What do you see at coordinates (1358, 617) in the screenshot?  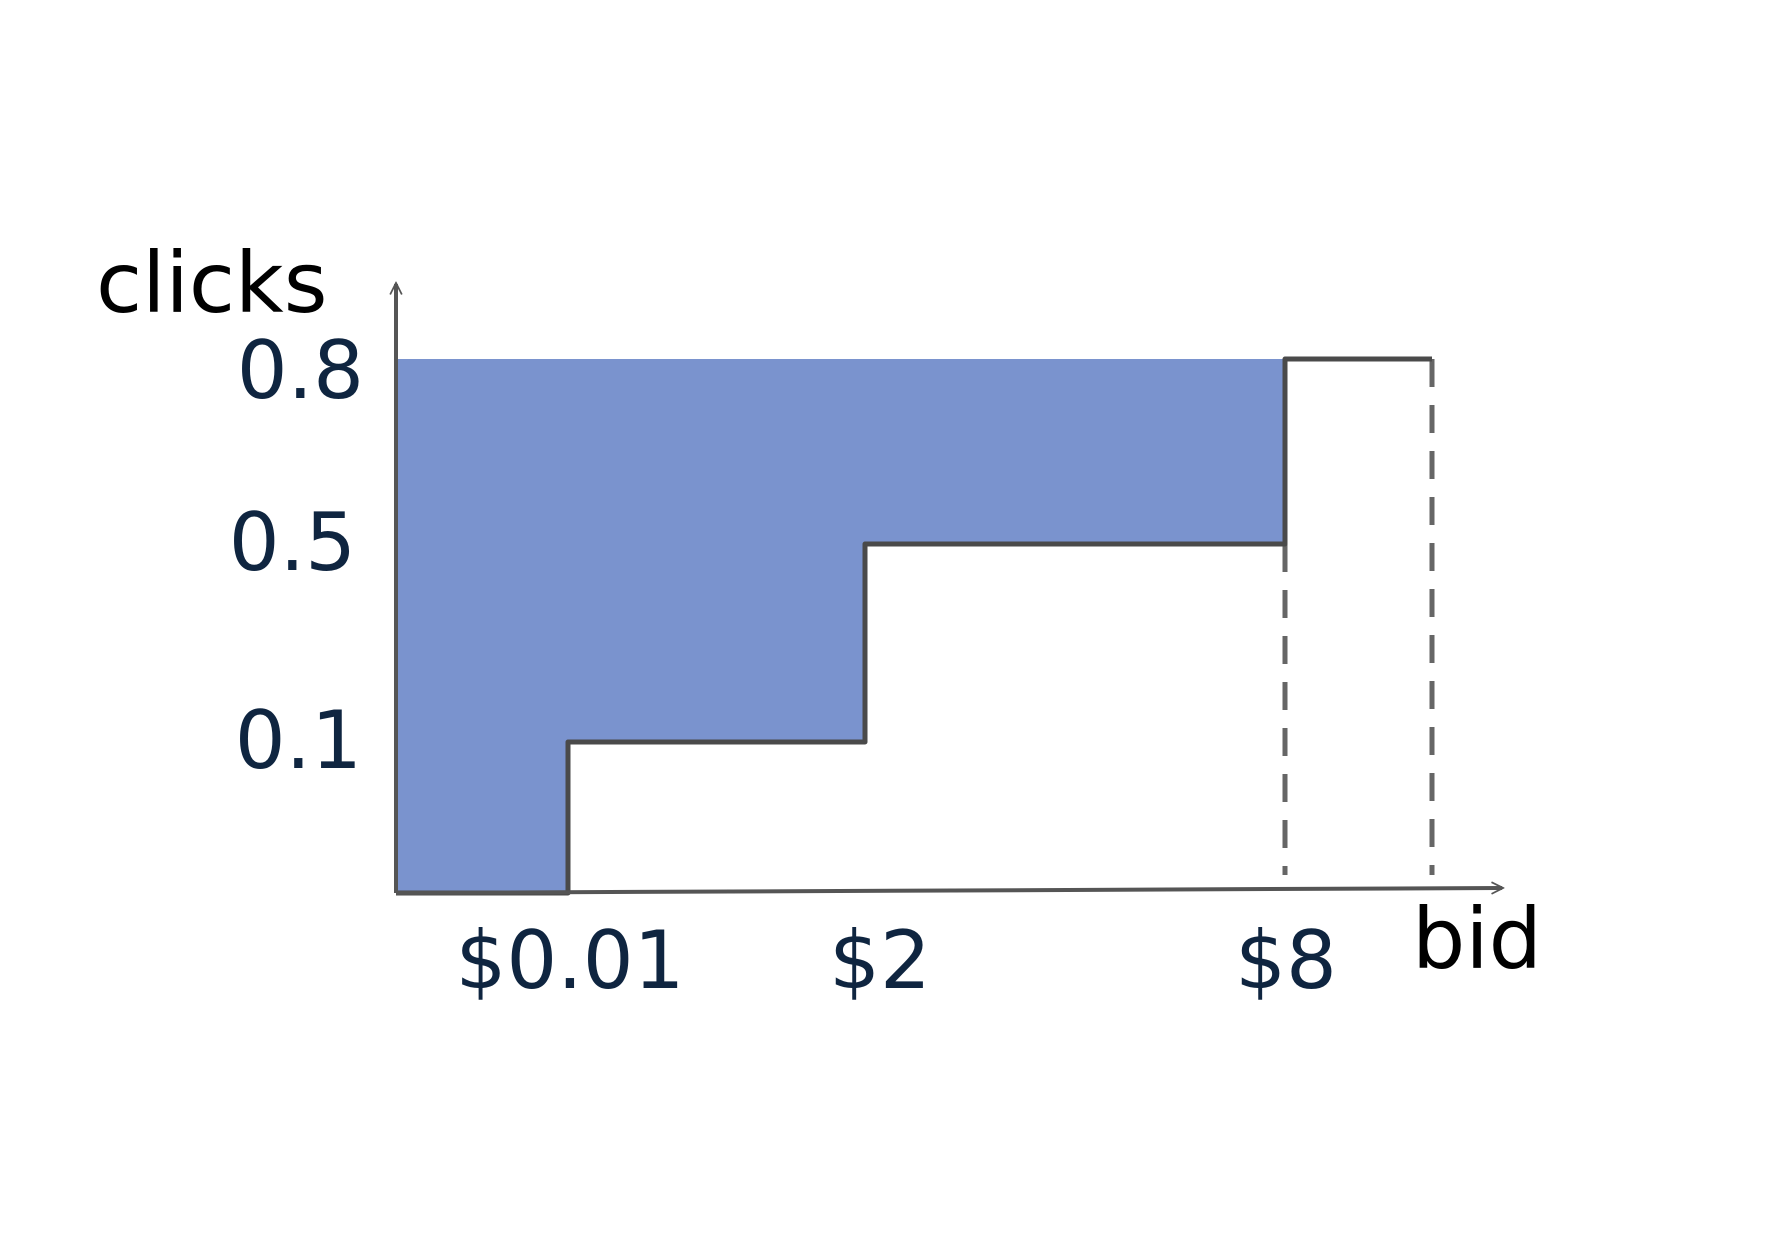 I see `dashed-guides` at bounding box center [1358, 617].